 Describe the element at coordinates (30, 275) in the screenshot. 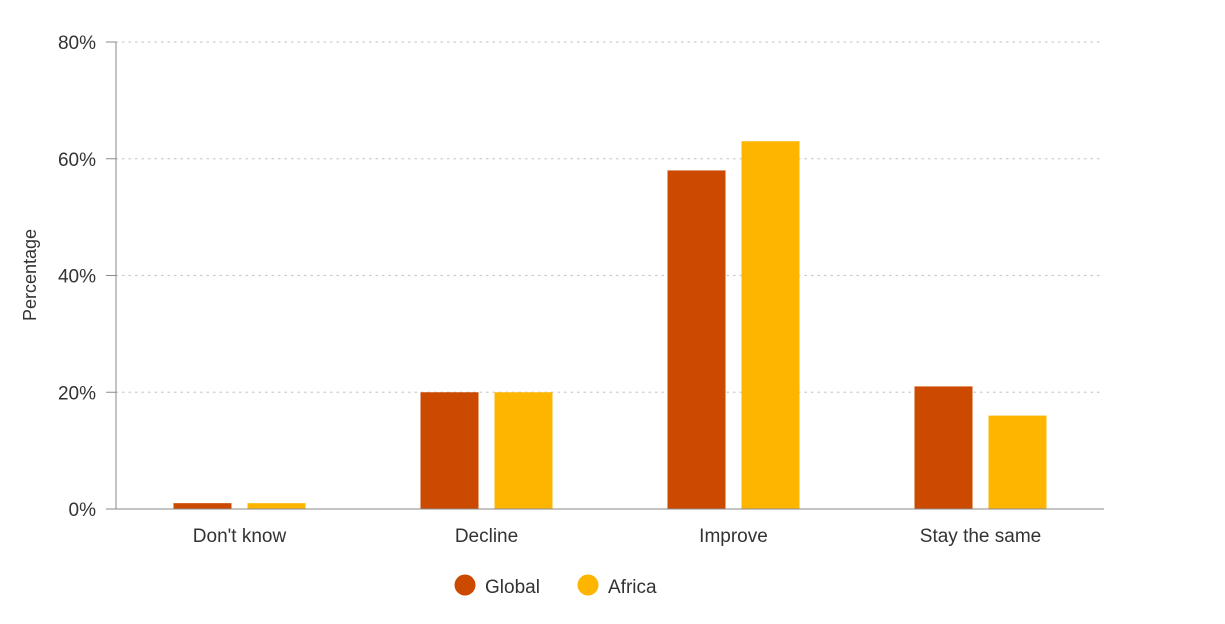

I see `y-axis-title: Percentage` at that location.